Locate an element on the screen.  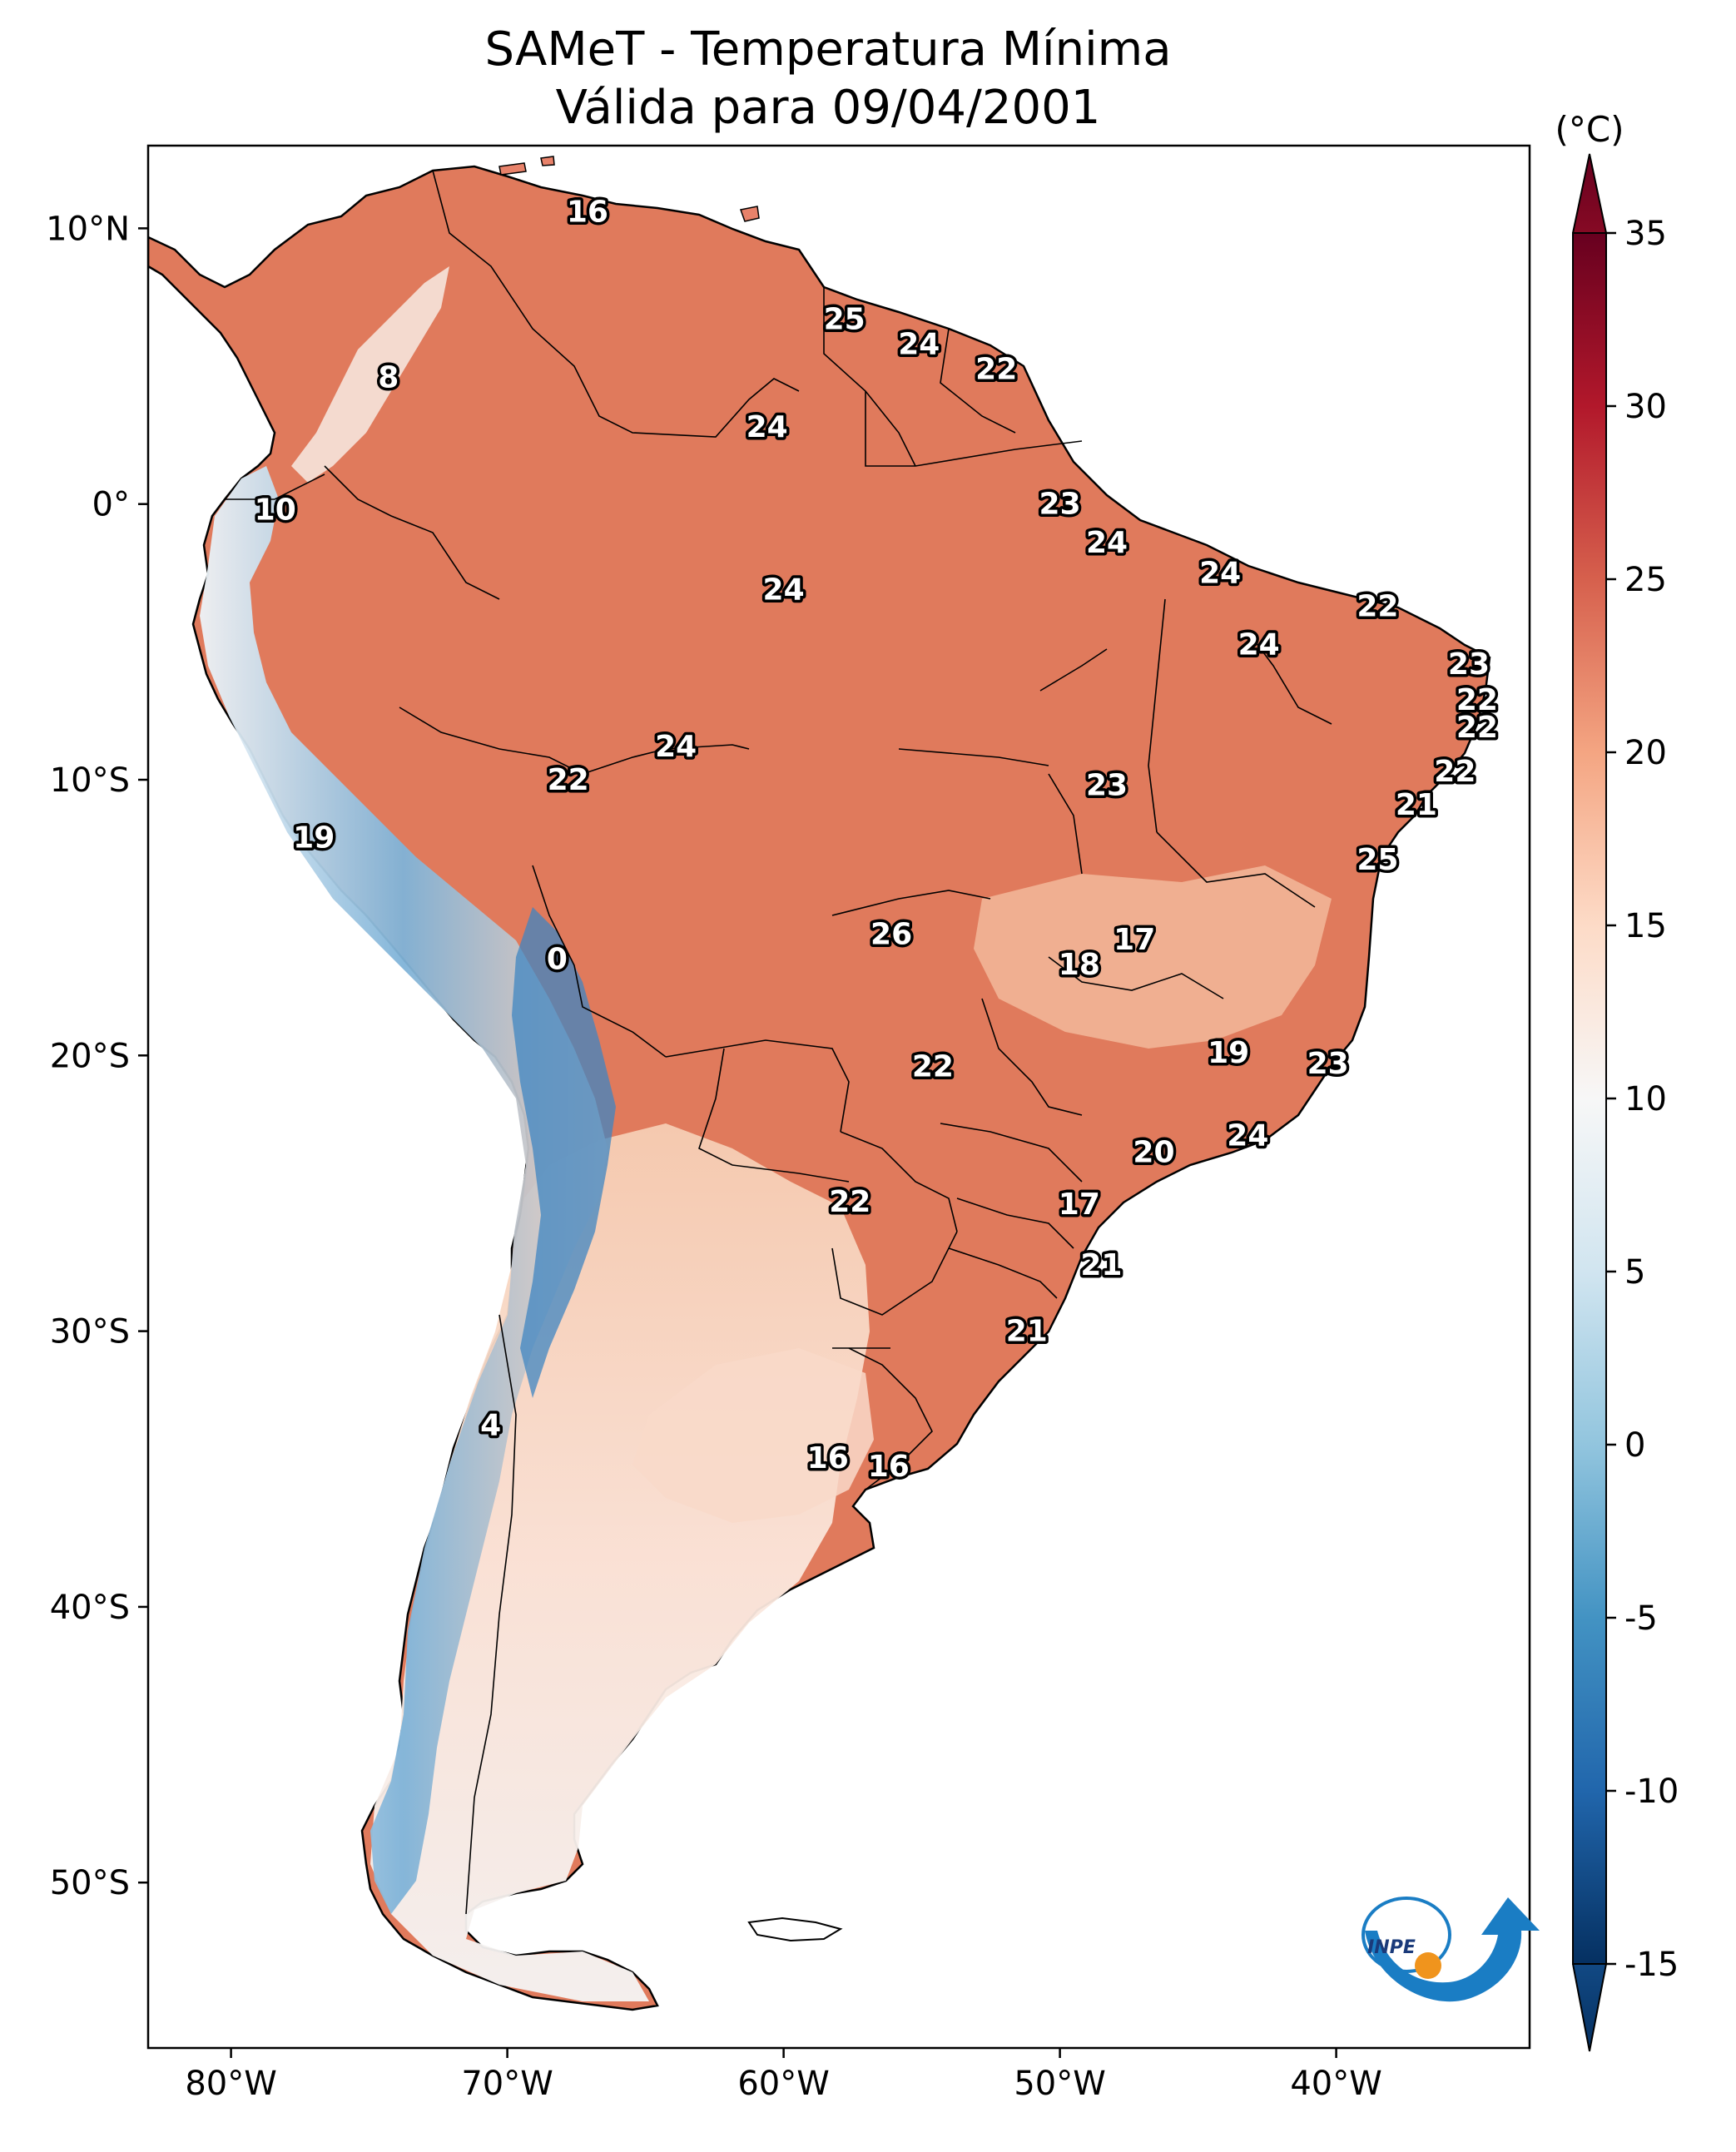
colorbar-tick-label: 10 is located at coordinates (1646, 1099).